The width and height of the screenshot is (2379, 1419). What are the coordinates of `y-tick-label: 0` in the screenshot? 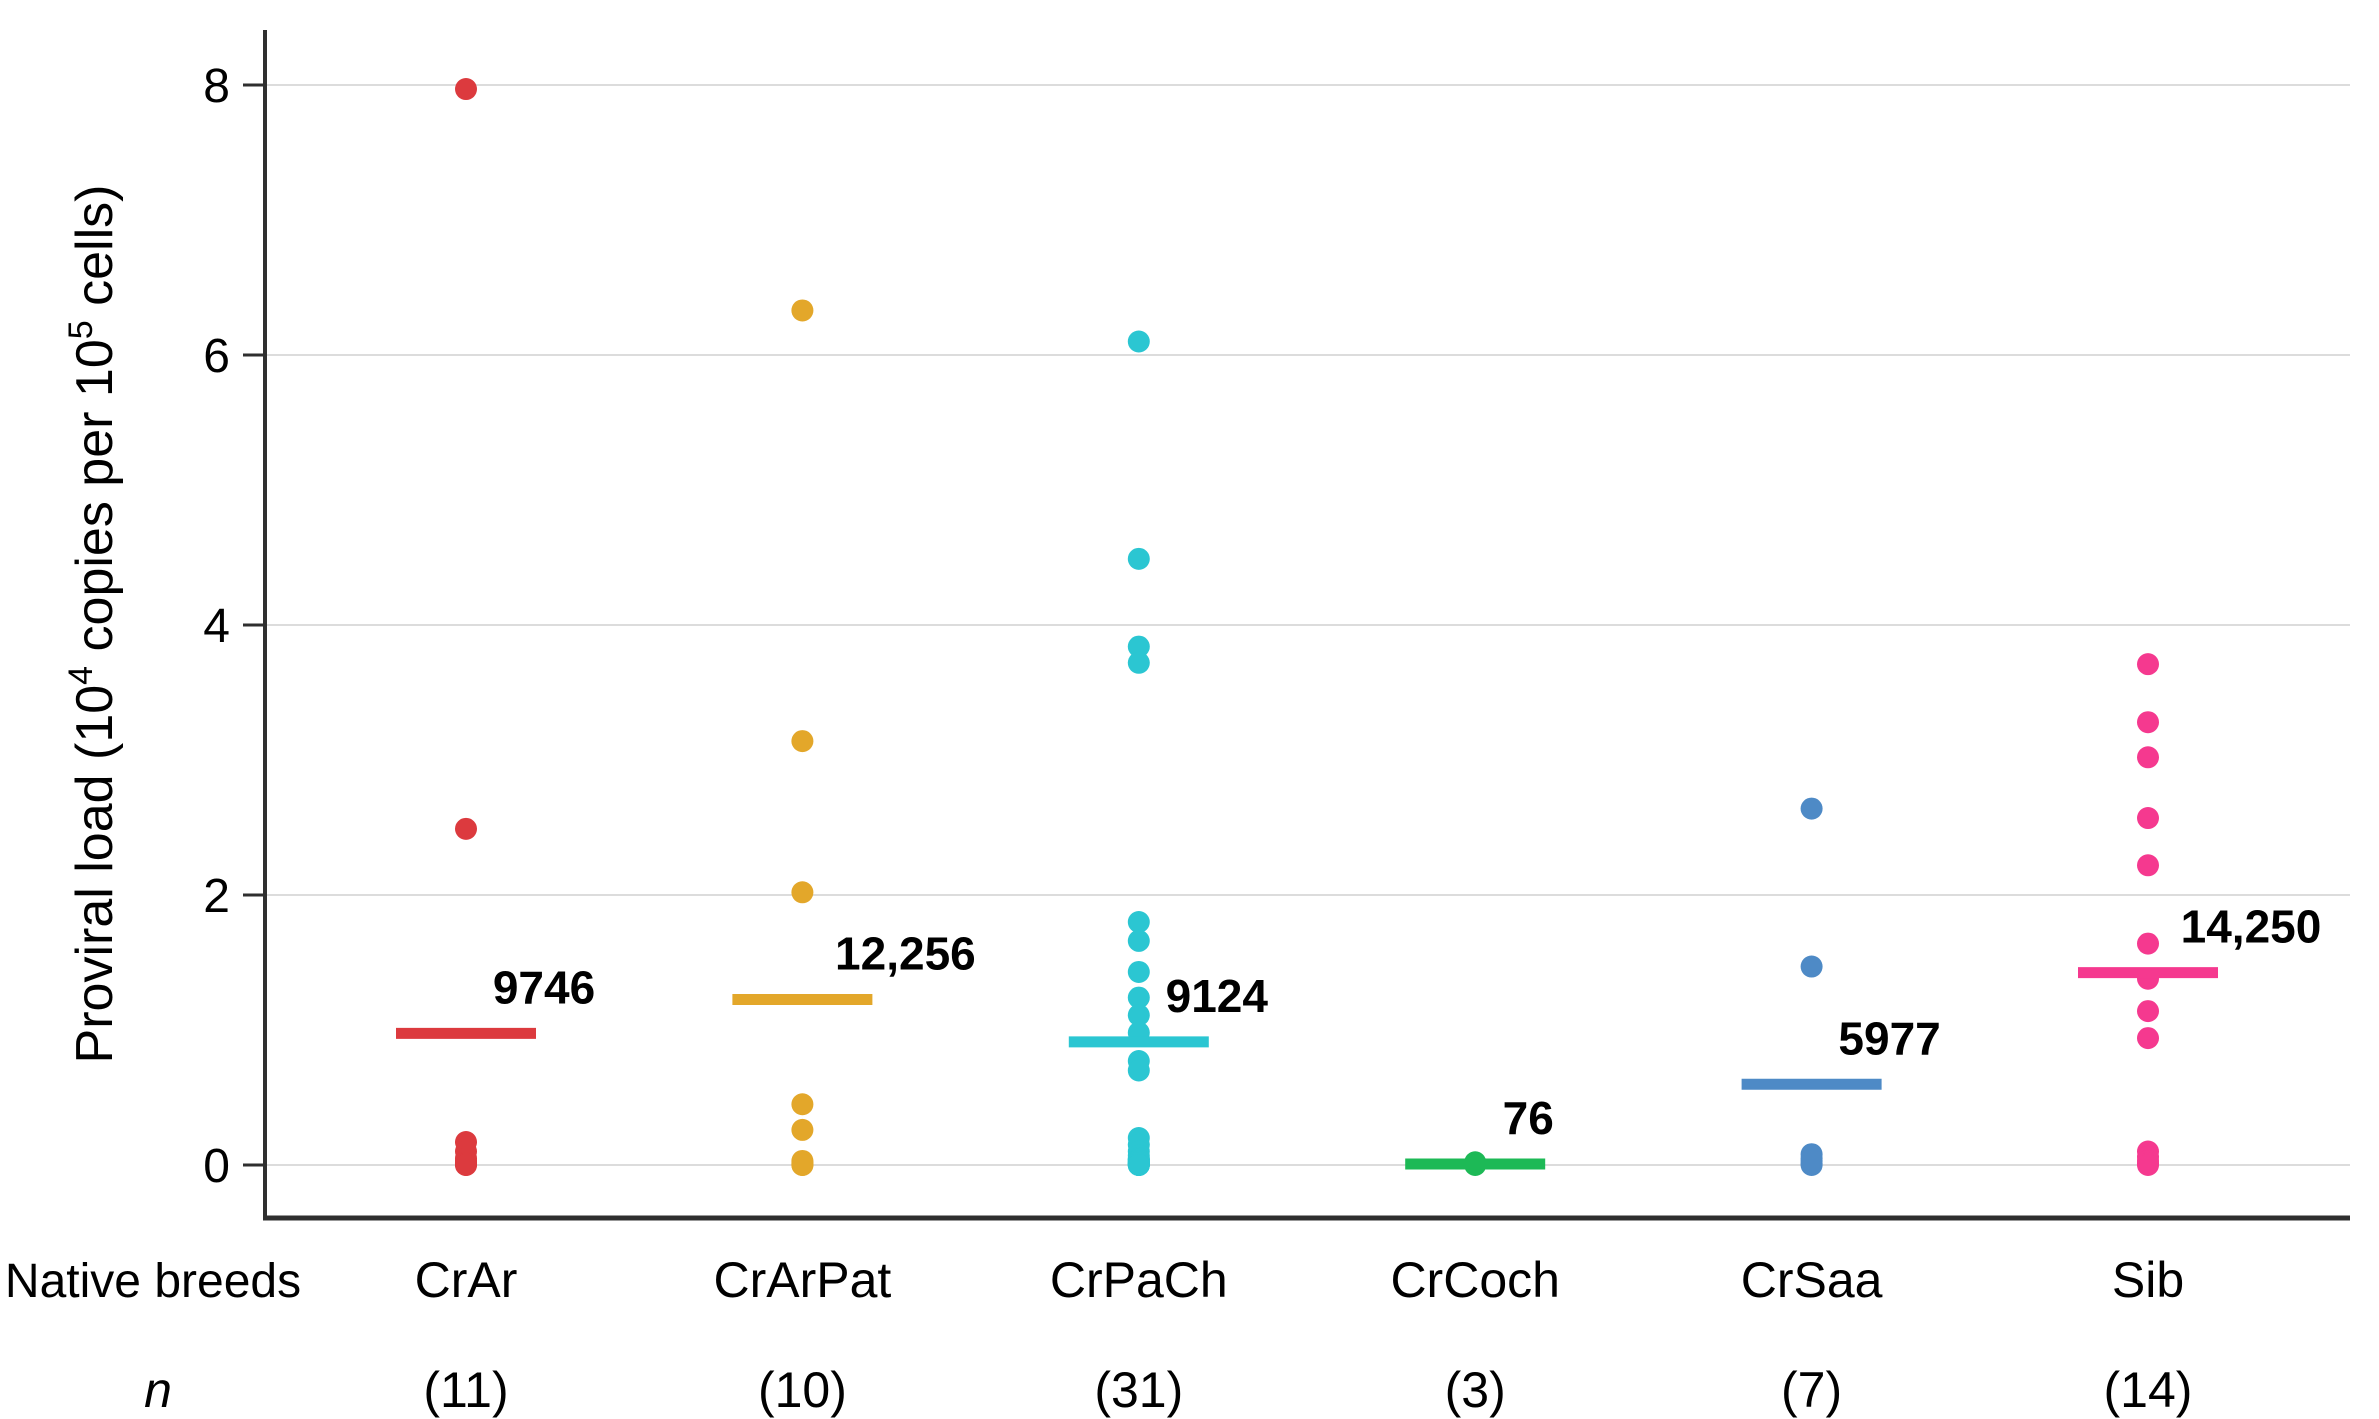 It's located at (216, 1166).